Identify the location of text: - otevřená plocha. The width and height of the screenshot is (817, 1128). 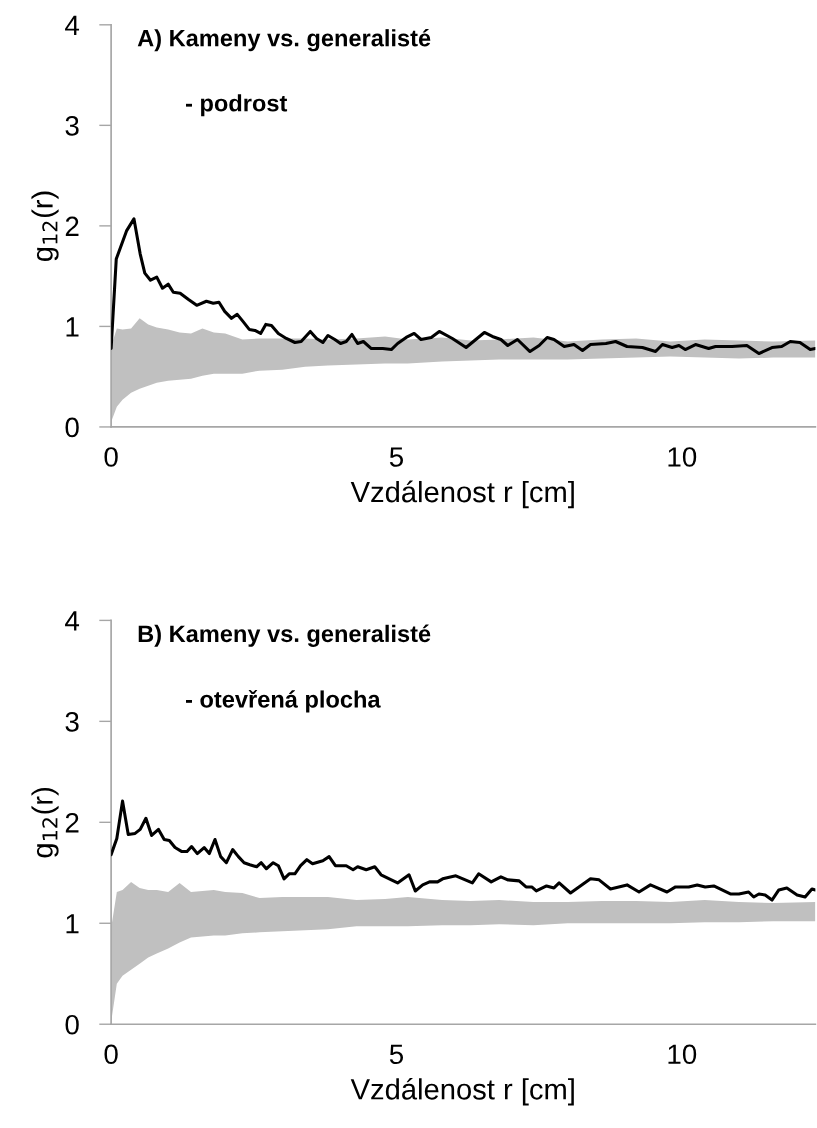
(283, 701).